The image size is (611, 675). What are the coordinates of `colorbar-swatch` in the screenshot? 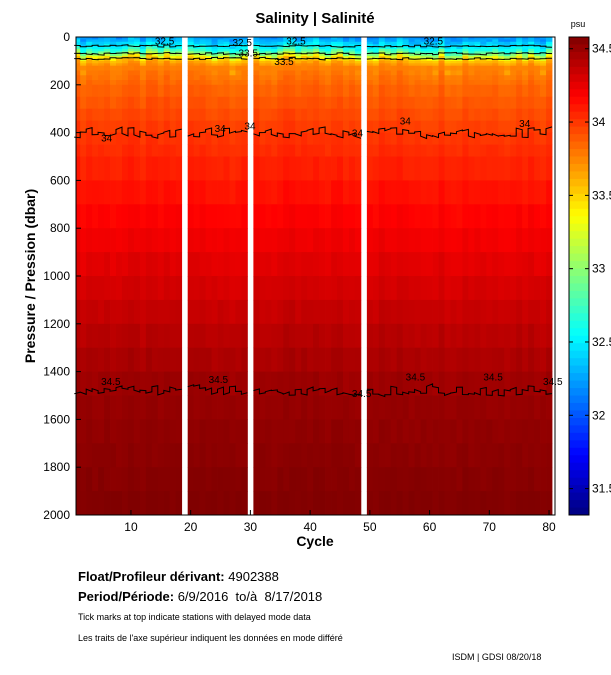 It's located at (579, 100).